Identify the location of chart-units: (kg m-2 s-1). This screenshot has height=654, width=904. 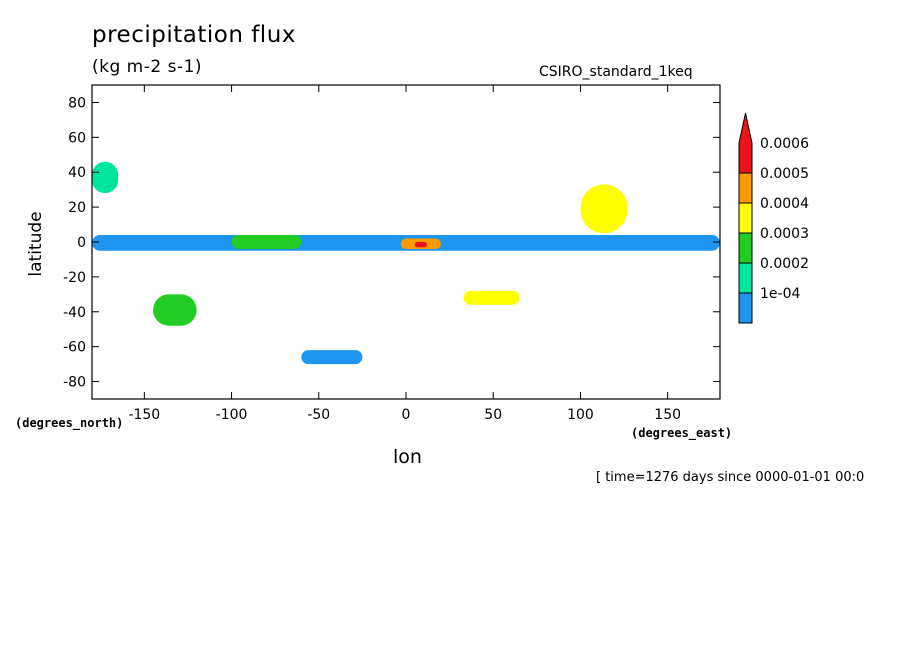
(147, 67).